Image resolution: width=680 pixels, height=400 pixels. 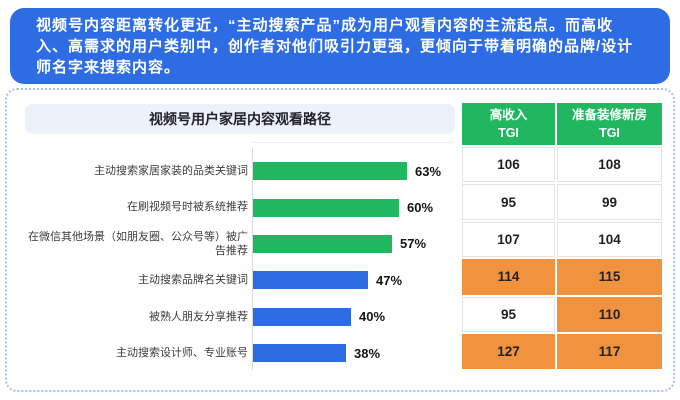 What do you see at coordinates (508, 239) in the screenshot?
I see `table-cell: 107` at bounding box center [508, 239].